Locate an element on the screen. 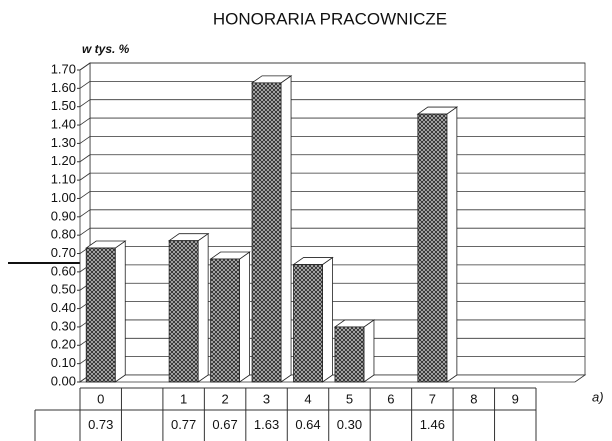 The height and width of the screenshot is (441, 612). y-tick-label: 0.30 is located at coordinates (63, 325).